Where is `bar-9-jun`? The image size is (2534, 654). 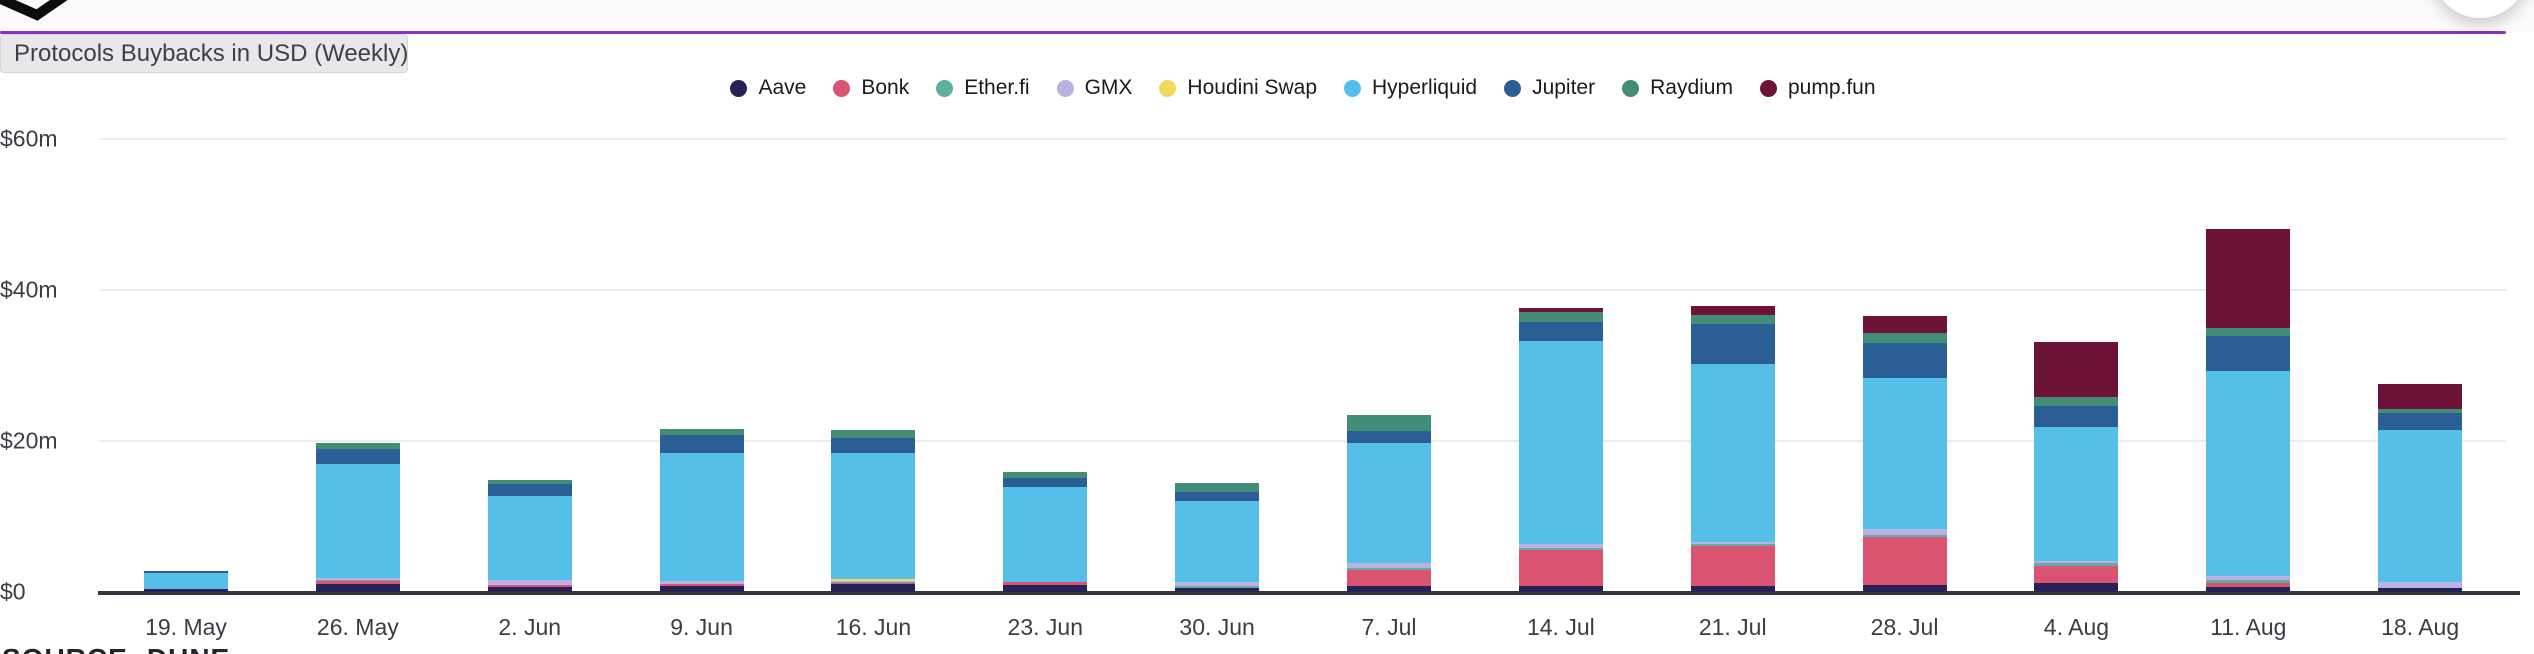 bar-9-jun is located at coordinates (701, 510).